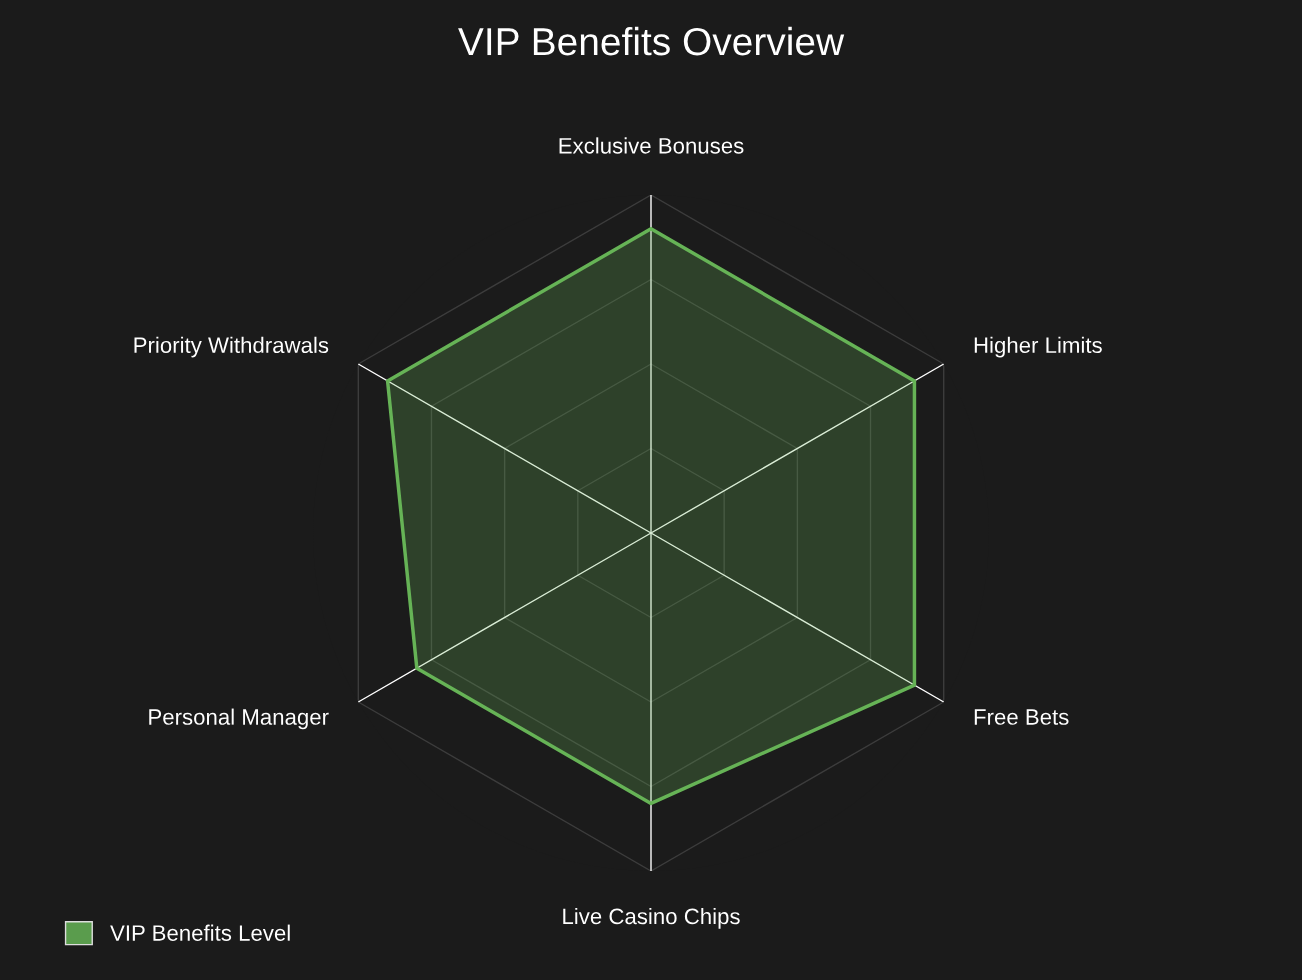 The image size is (1302, 980). I want to click on spoke-label: Higher Limits, so click(1038, 347).